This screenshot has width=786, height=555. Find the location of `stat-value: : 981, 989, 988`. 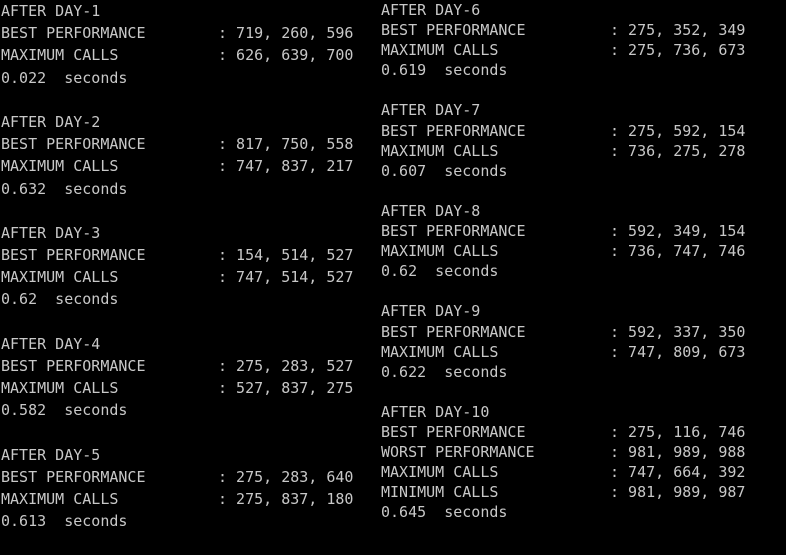

stat-value: : 981, 989, 988 is located at coordinates (678, 452).